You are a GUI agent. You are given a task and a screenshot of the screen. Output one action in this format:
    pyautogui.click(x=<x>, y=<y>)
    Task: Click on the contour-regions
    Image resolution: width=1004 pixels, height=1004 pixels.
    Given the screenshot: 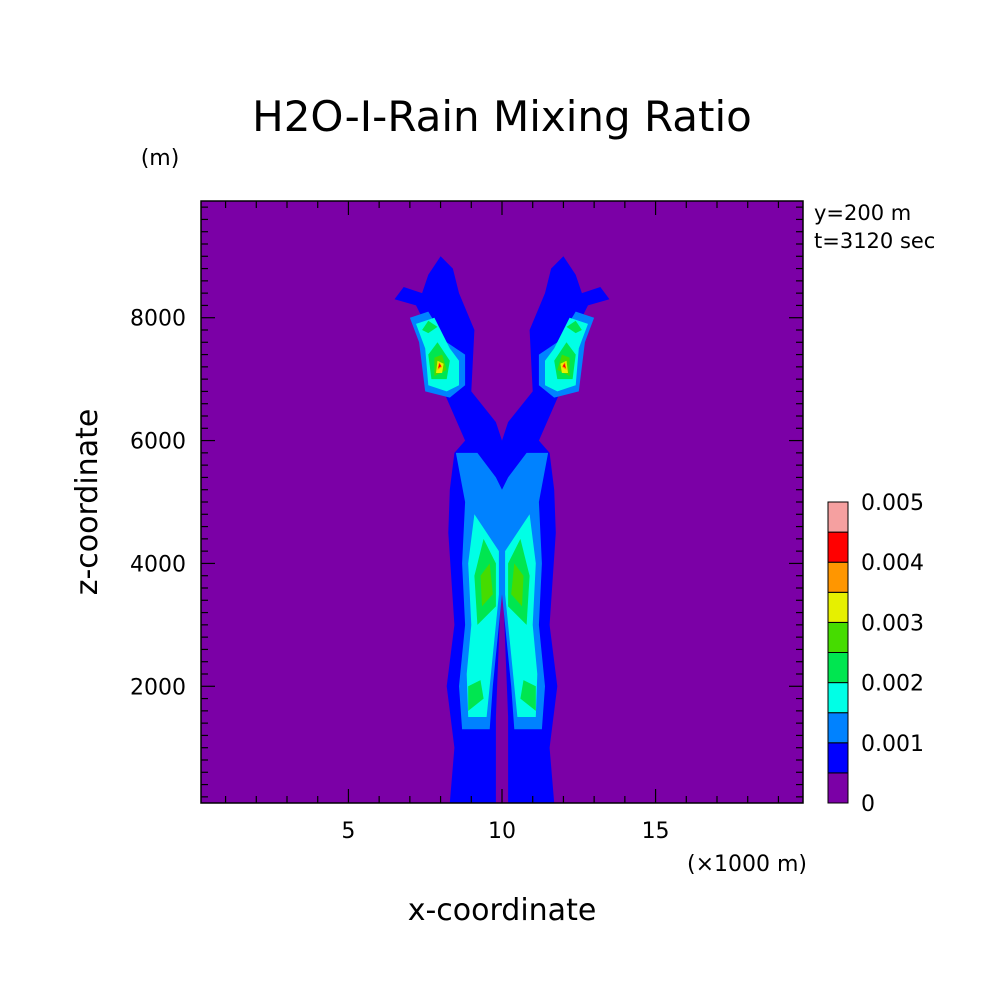 What is the action you would take?
    pyautogui.click(x=502, y=529)
    